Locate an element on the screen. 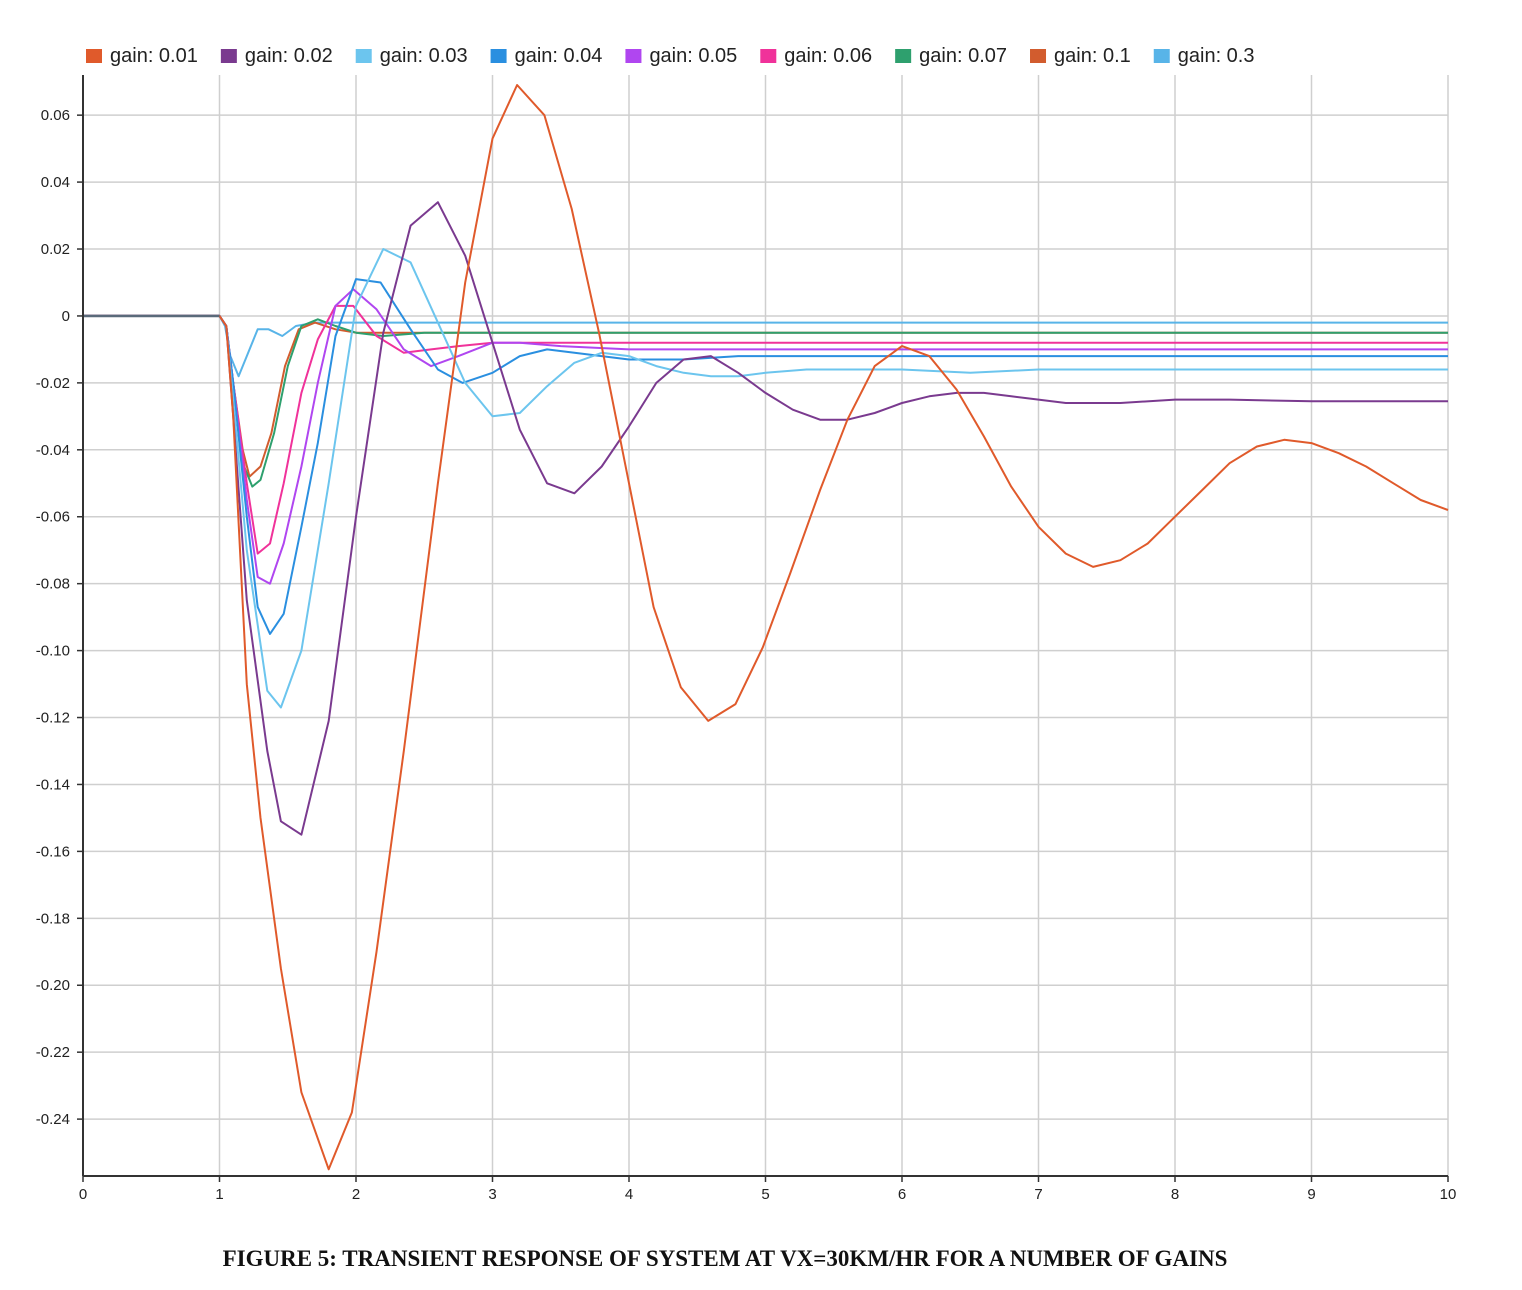  y-tick-label: -0.18 is located at coordinates (53, 918).